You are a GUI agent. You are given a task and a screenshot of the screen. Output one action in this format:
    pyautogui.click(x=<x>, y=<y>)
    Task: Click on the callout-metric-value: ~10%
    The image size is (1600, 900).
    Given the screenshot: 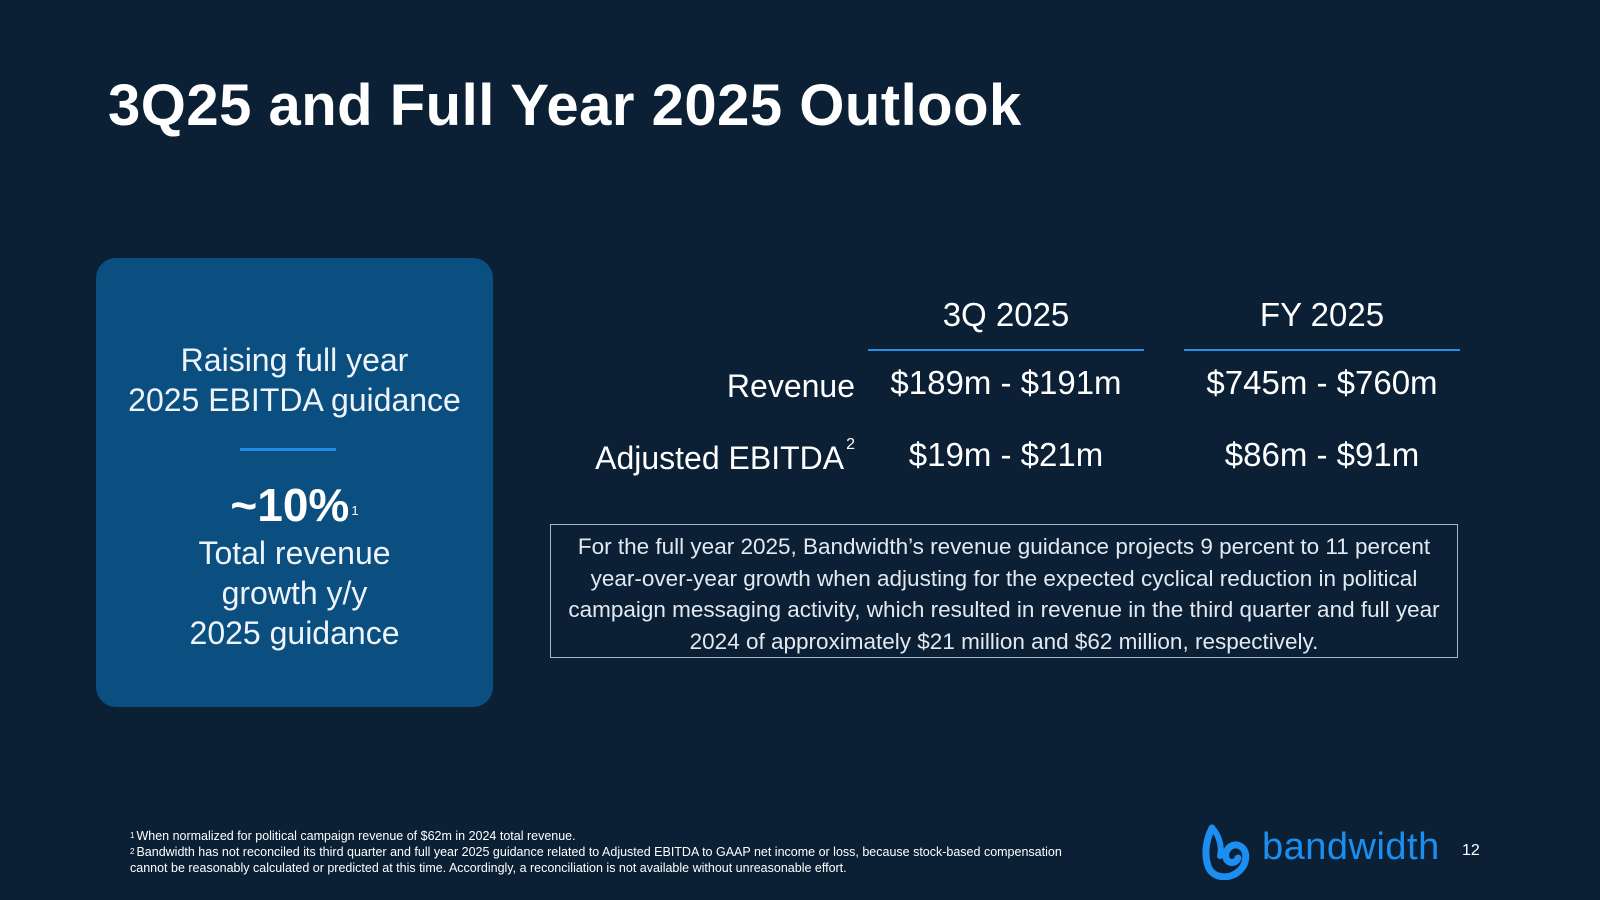 What is the action you would take?
    pyautogui.click(x=290, y=505)
    